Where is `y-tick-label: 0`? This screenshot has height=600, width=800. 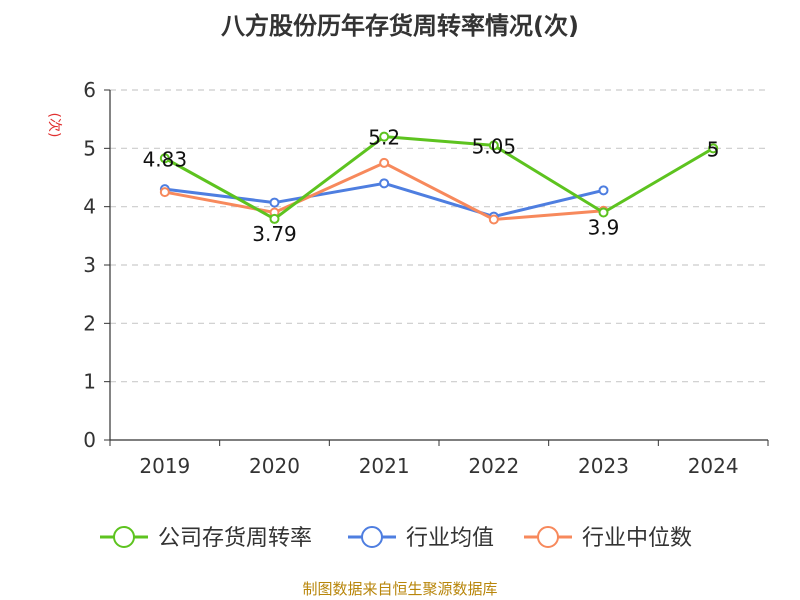 y-tick-label: 0 is located at coordinates (89, 440).